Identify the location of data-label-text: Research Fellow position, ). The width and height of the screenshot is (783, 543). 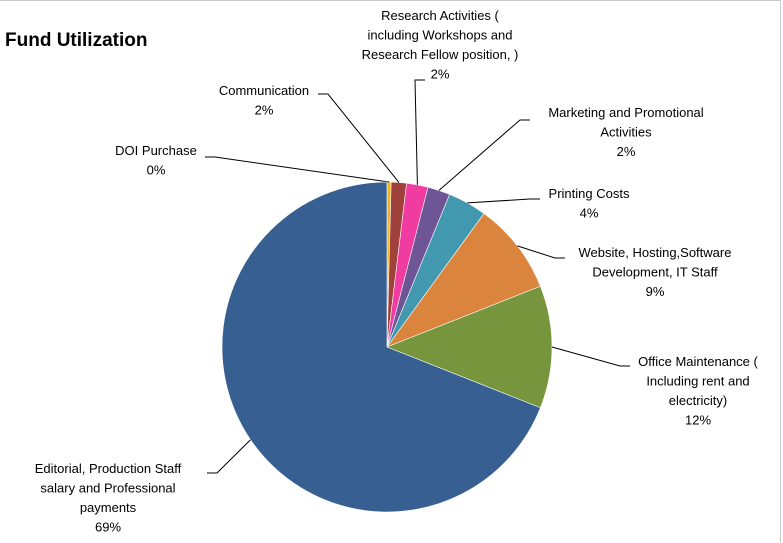
(440, 54).